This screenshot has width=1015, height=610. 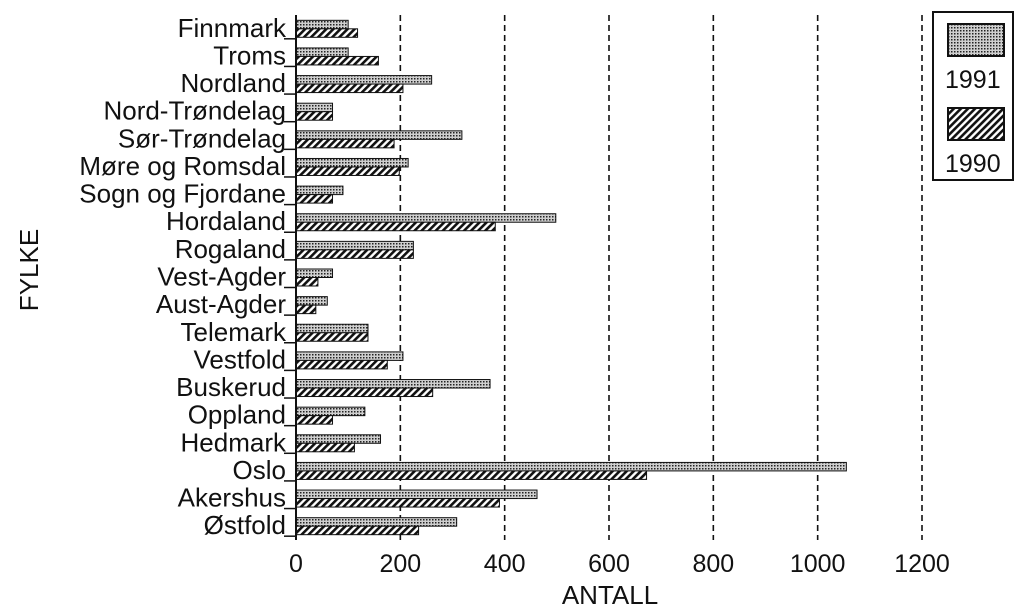 What do you see at coordinates (976, 124) in the screenshot?
I see `legend-swatch-1990` at bounding box center [976, 124].